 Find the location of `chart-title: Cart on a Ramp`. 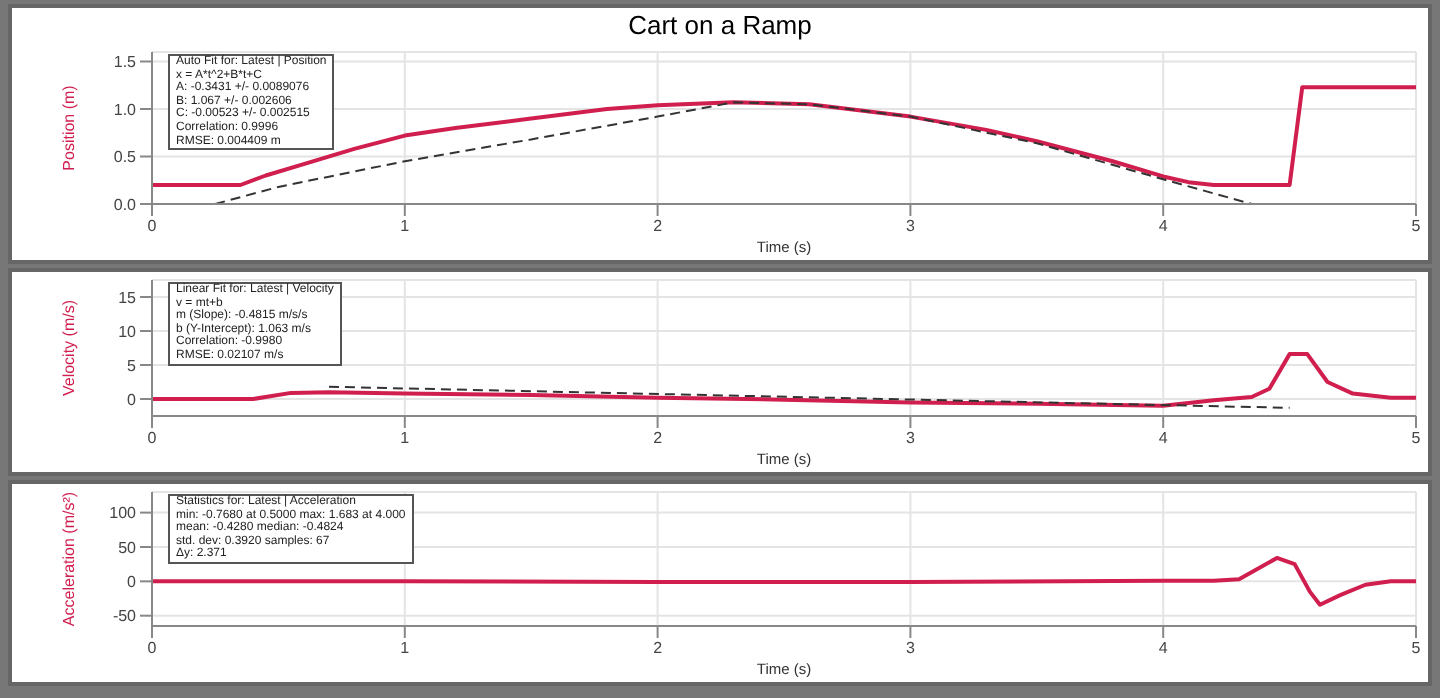

chart-title: Cart on a Ramp is located at coordinates (720, 26).